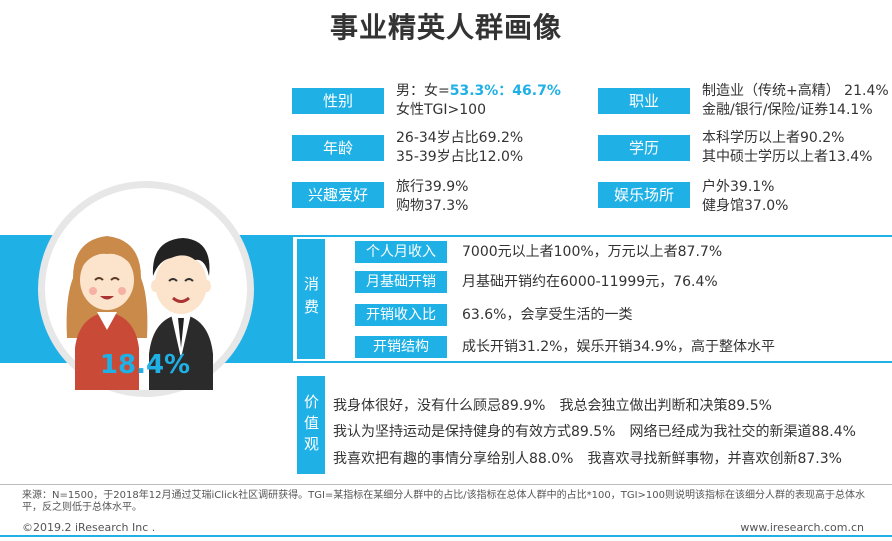 This screenshot has width=892, height=541. Describe the element at coordinates (441, 110) in the screenshot. I see `gender-tgi: 女性TGI>100` at that location.